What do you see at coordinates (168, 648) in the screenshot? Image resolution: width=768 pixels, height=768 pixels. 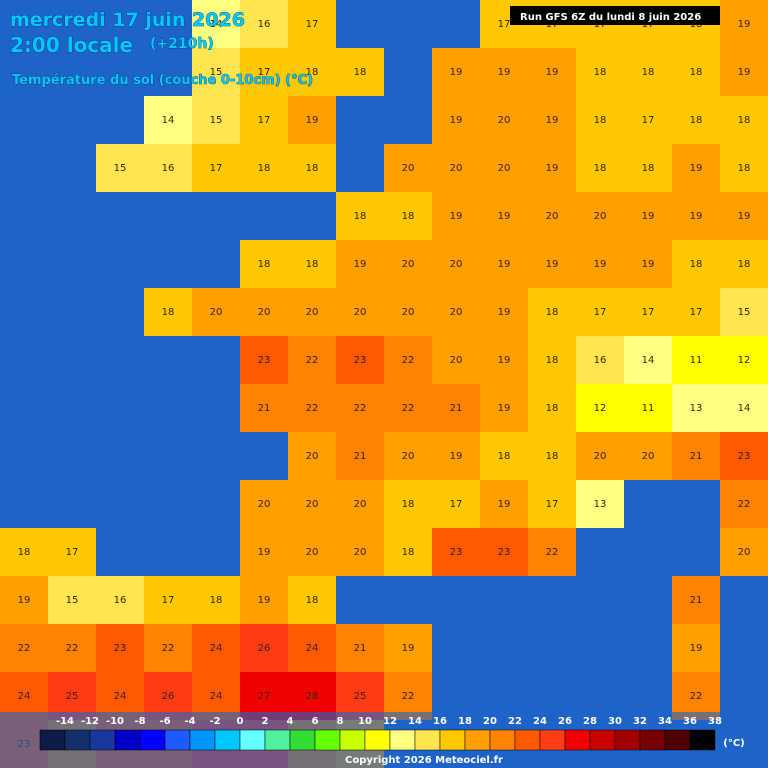 I see `cell-value: 22` at bounding box center [168, 648].